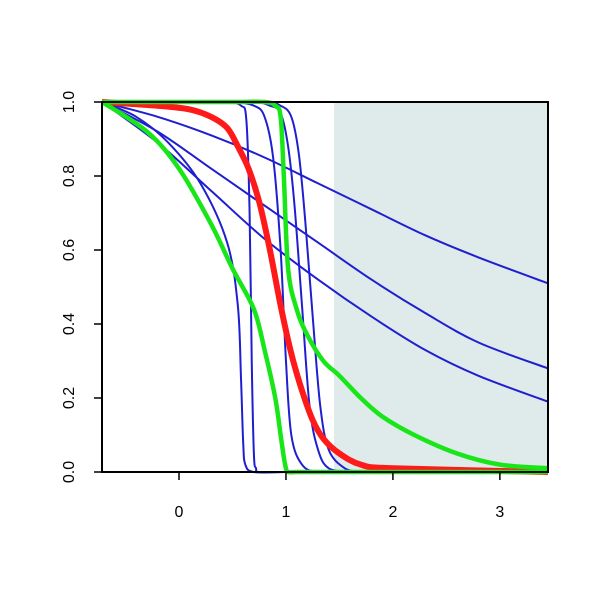 The width and height of the screenshot is (600, 600). Describe the element at coordinates (69, 324) in the screenshot. I see `y-tick-label: 0.4` at that location.